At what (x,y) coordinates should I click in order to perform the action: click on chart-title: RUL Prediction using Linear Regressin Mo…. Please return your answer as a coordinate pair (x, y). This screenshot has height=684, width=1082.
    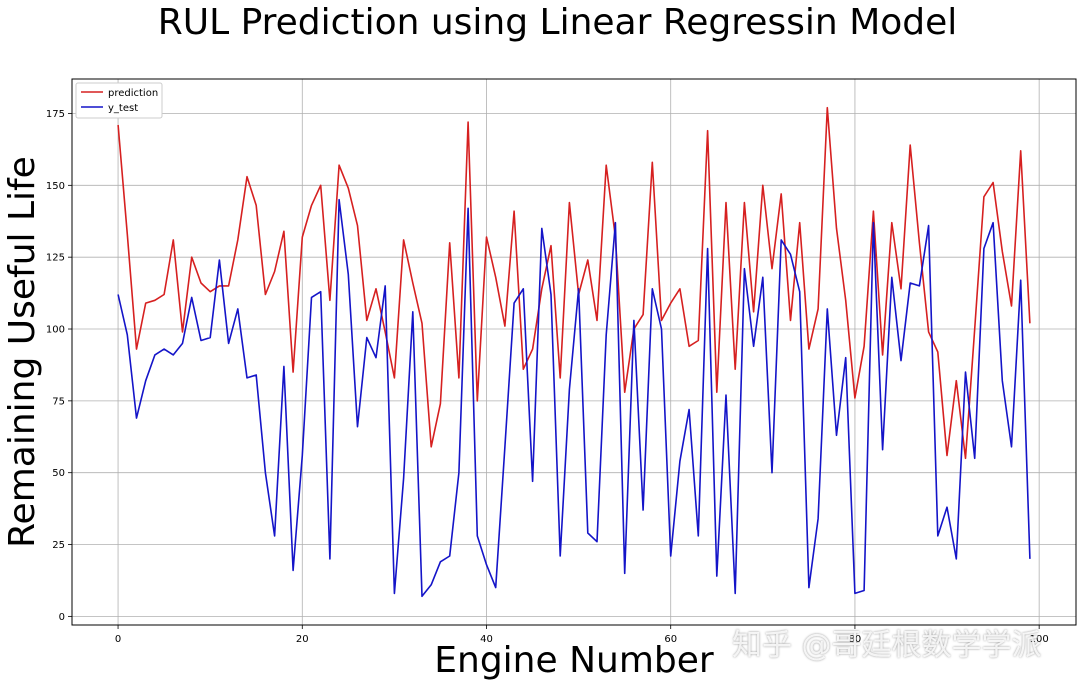
    Looking at the image, I should click on (557, 22).